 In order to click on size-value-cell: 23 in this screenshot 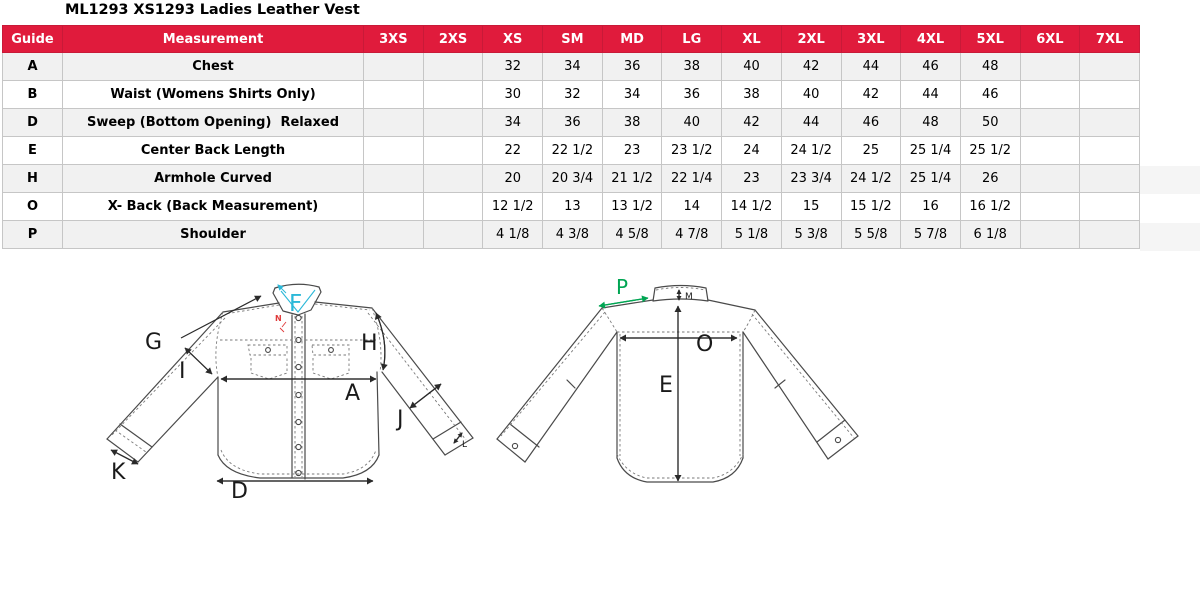, I will do `click(632, 150)`.